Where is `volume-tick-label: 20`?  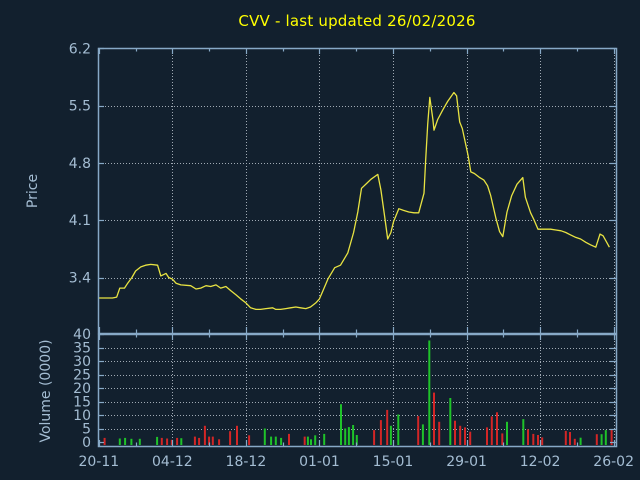
volume-tick-label: 20 is located at coordinates (82, 389).